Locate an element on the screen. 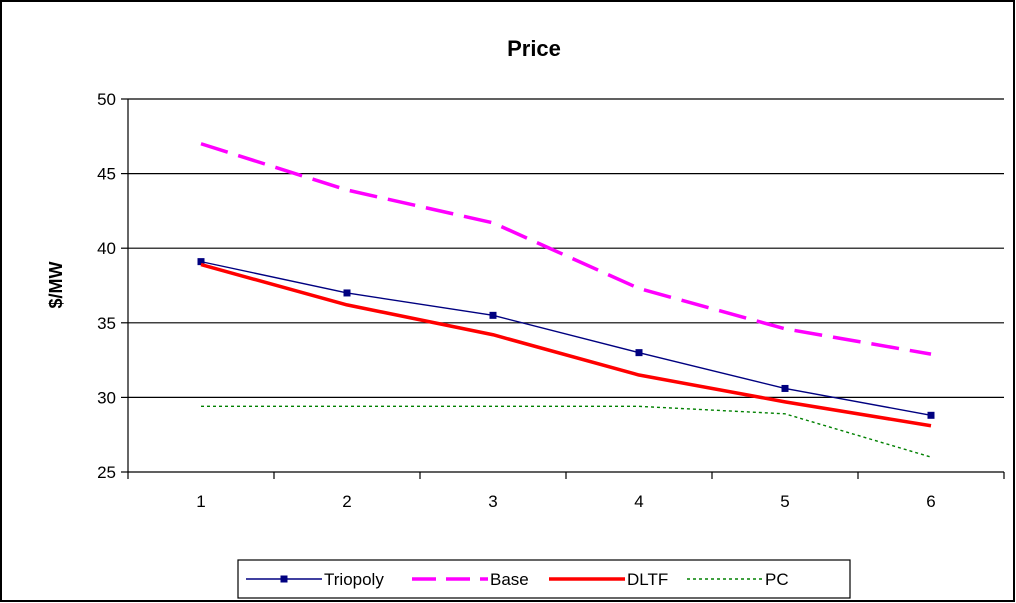  x-tick-label: 1 is located at coordinates (200, 501).